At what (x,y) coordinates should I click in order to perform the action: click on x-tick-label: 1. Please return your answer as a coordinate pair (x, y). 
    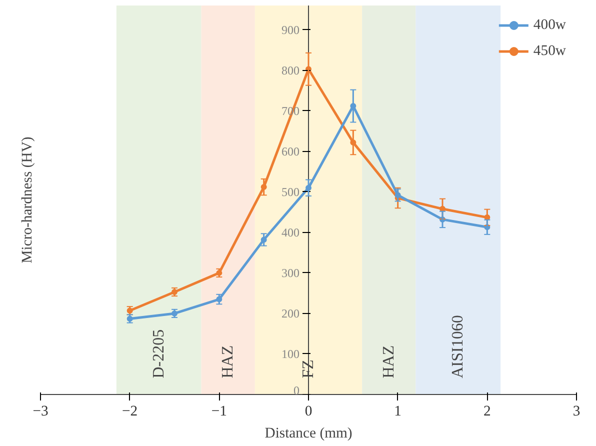
    Looking at the image, I should click on (398, 412).